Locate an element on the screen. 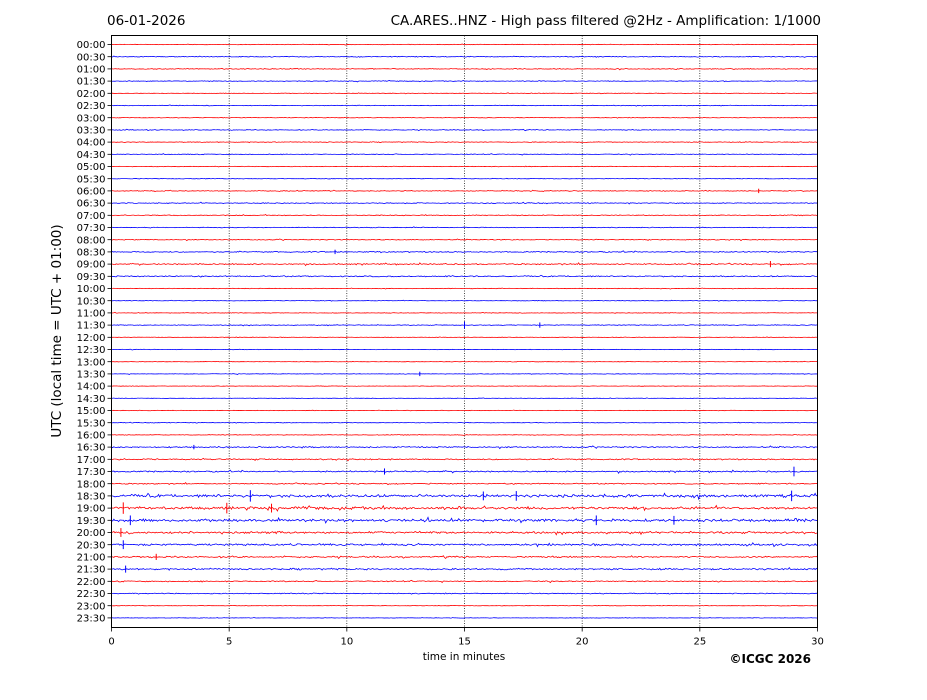  y-tick-label: 19:00 is located at coordinates (91, 509).